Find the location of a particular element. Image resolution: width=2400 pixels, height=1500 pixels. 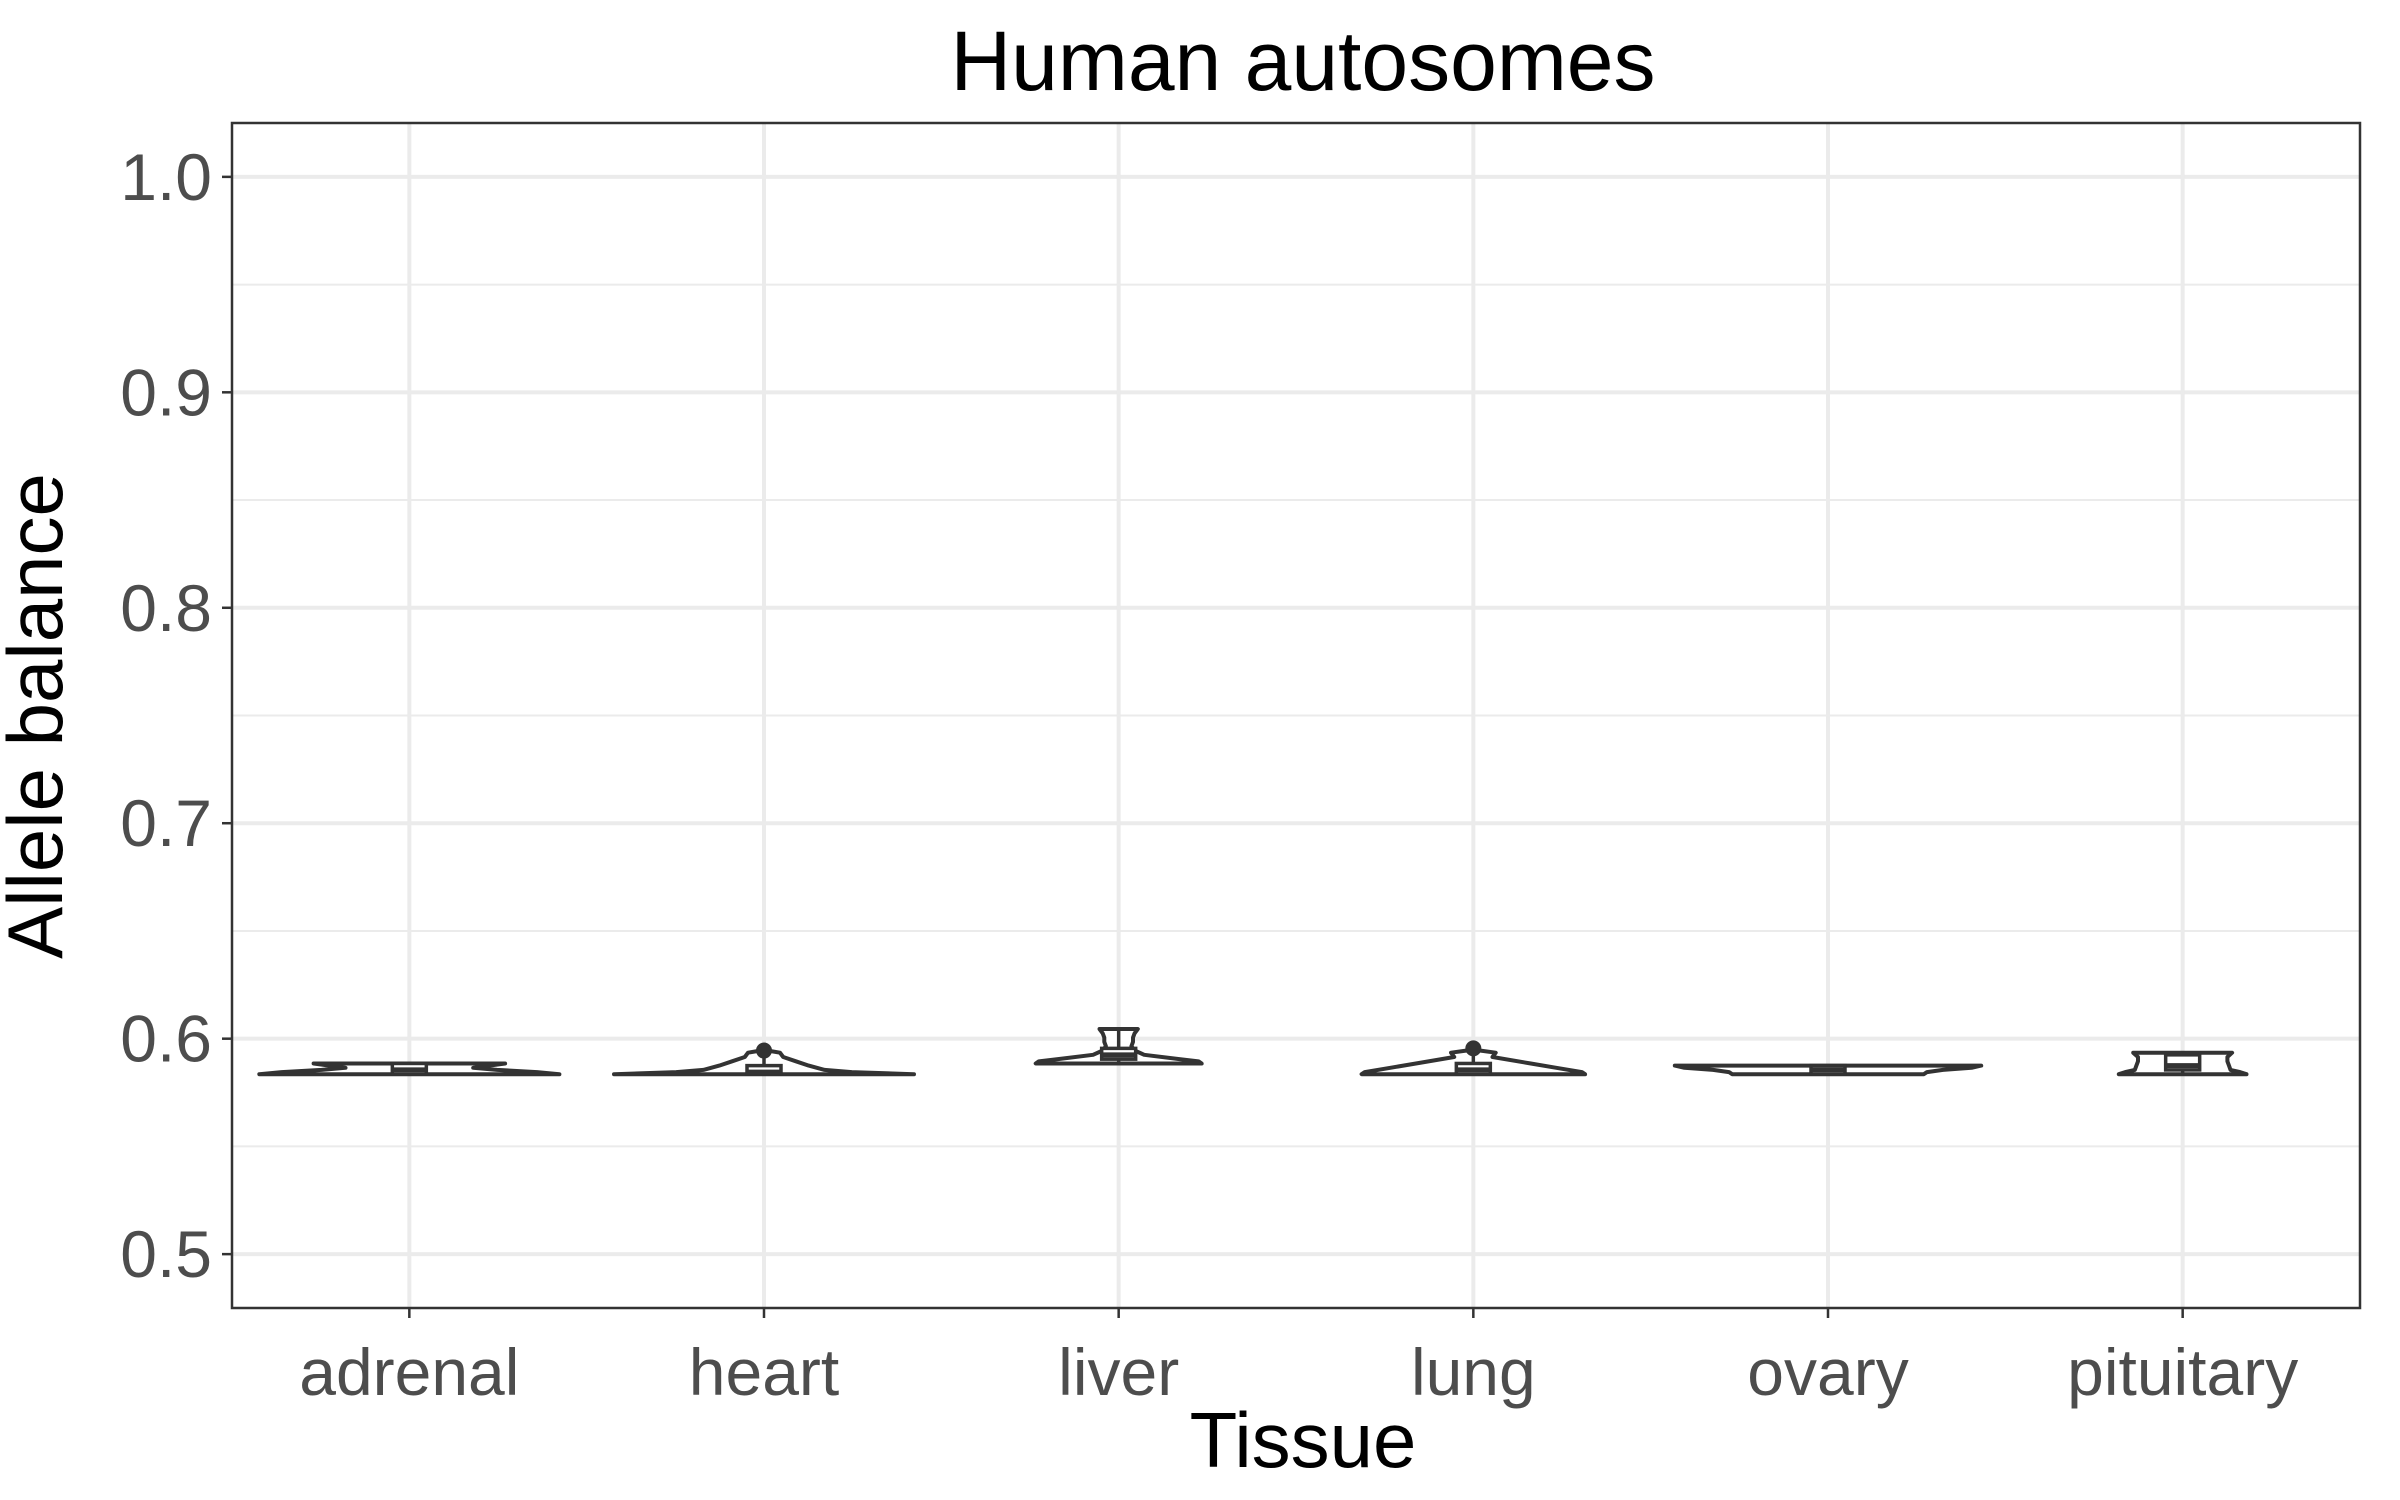

y-tick-label: 0.8 is located at coordinates (166, 608).